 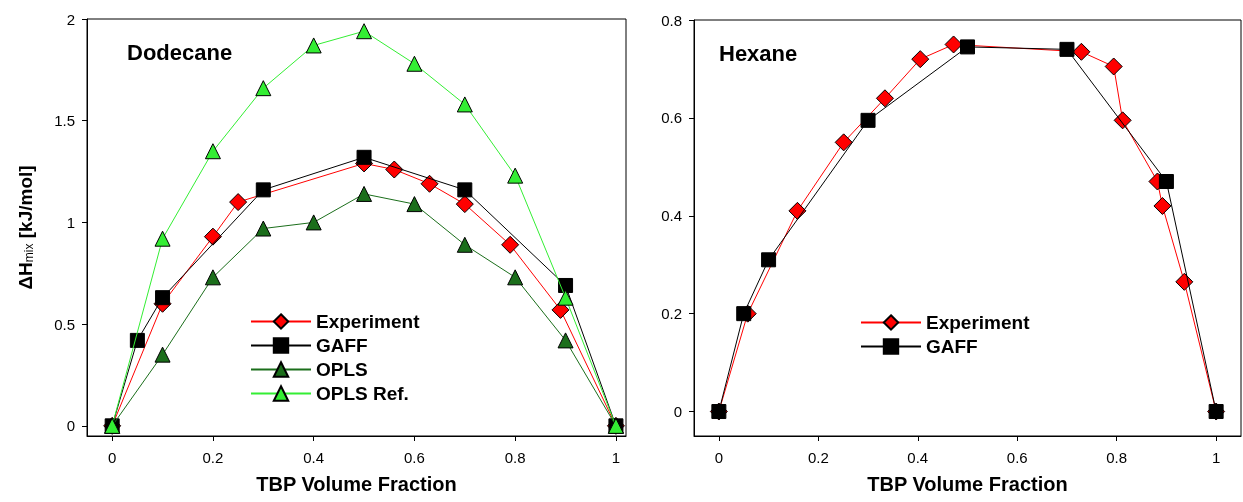 What do you see at coordinates (362, 393) in the screenshot?
I see `legend-label: OPLS Ref.` at bounding box center [362, 393].